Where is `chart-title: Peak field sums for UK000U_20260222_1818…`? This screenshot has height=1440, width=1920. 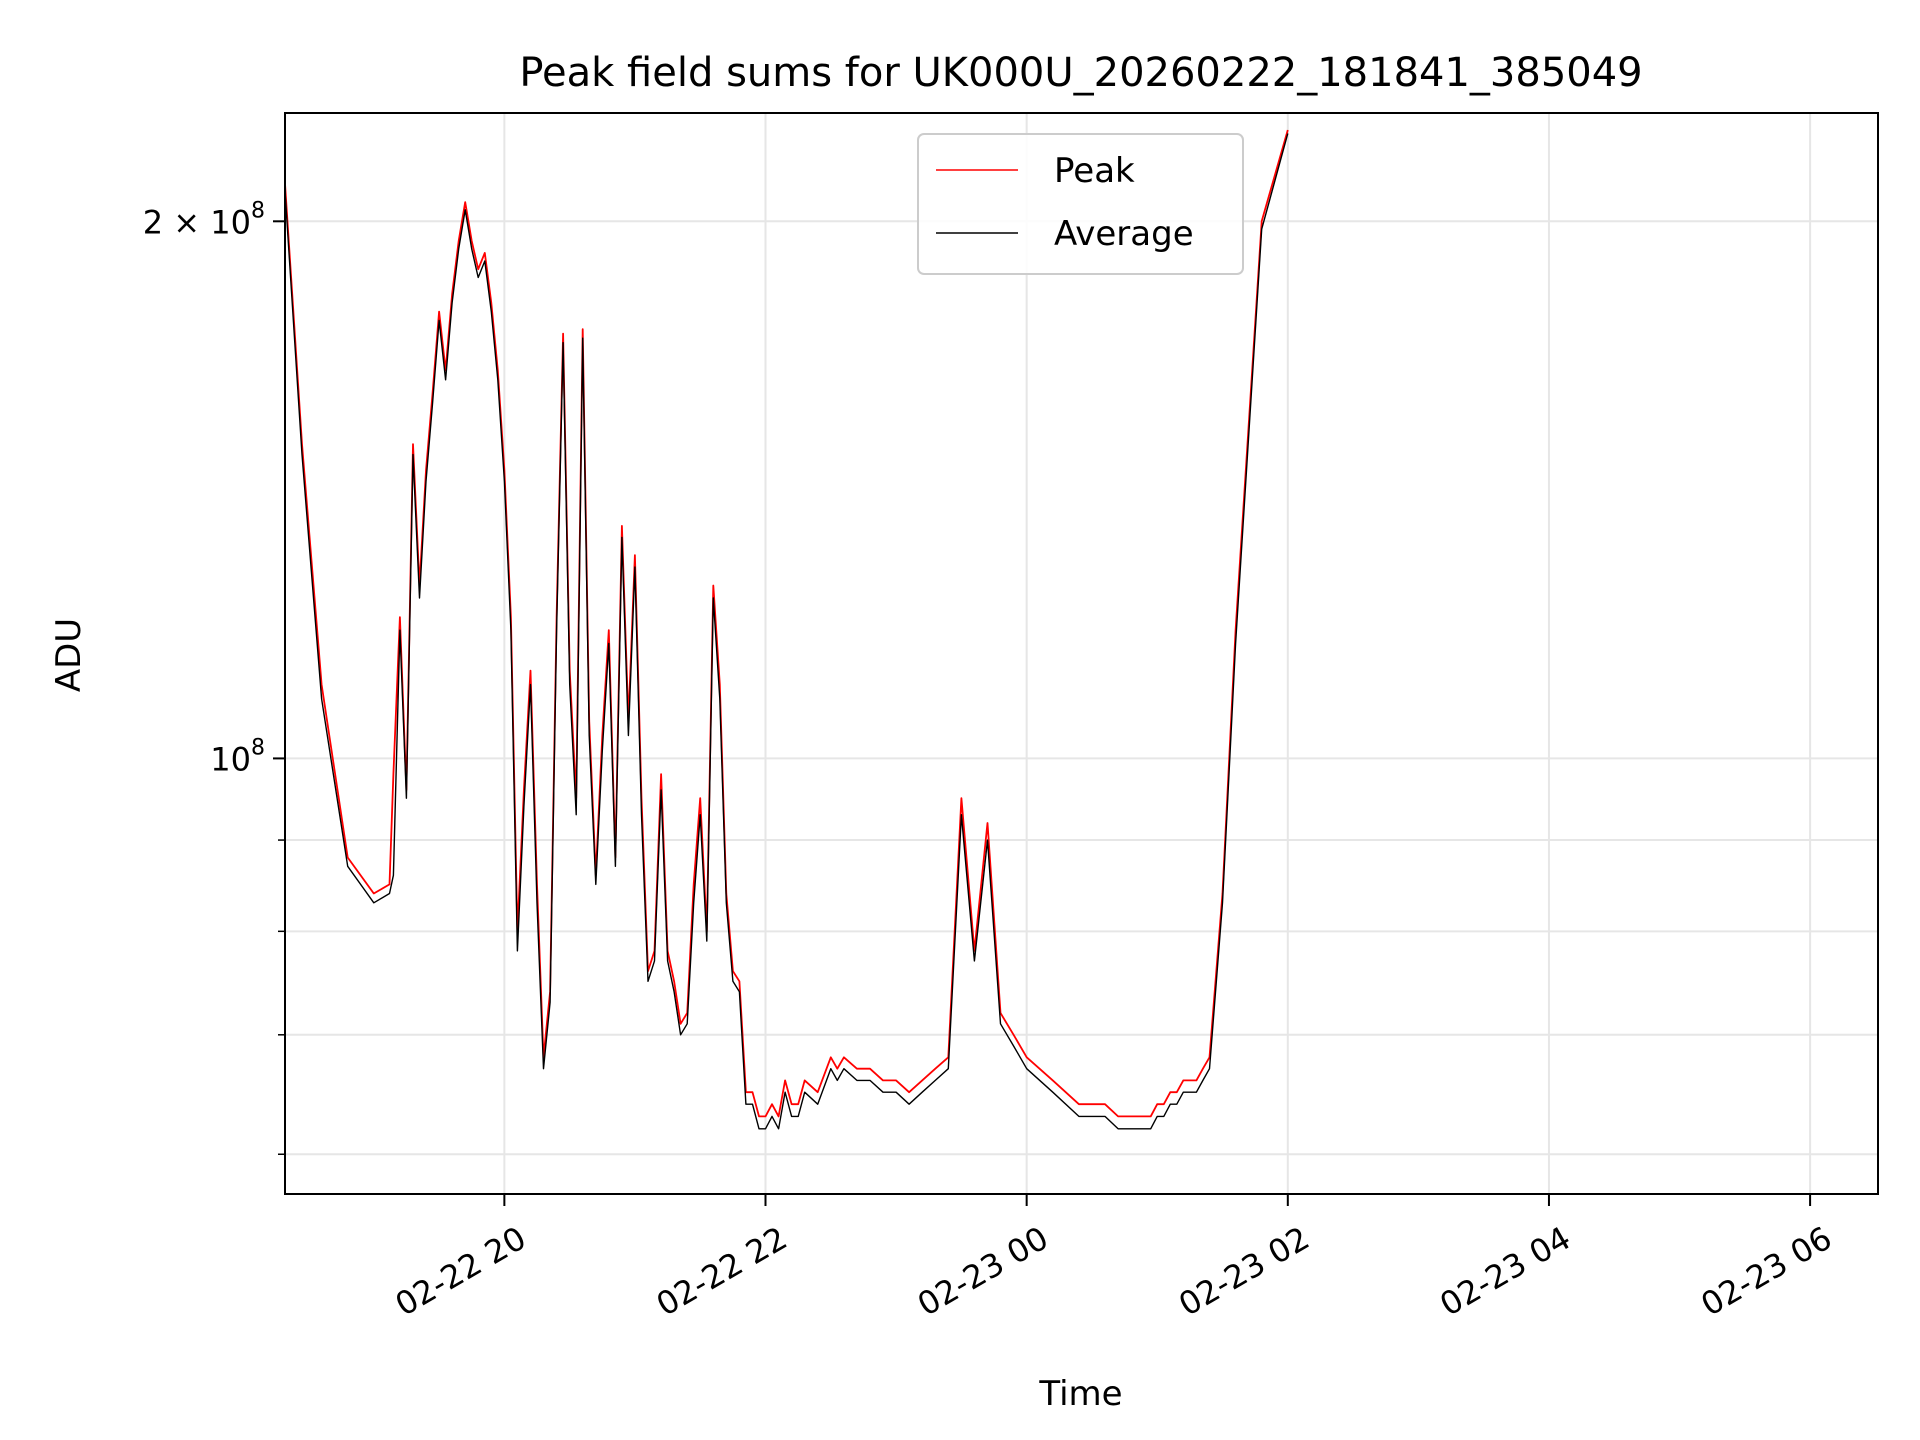
chart-title: Peak field sums for UK000U_20260222_1818… is located at coordinates (1080, 73).